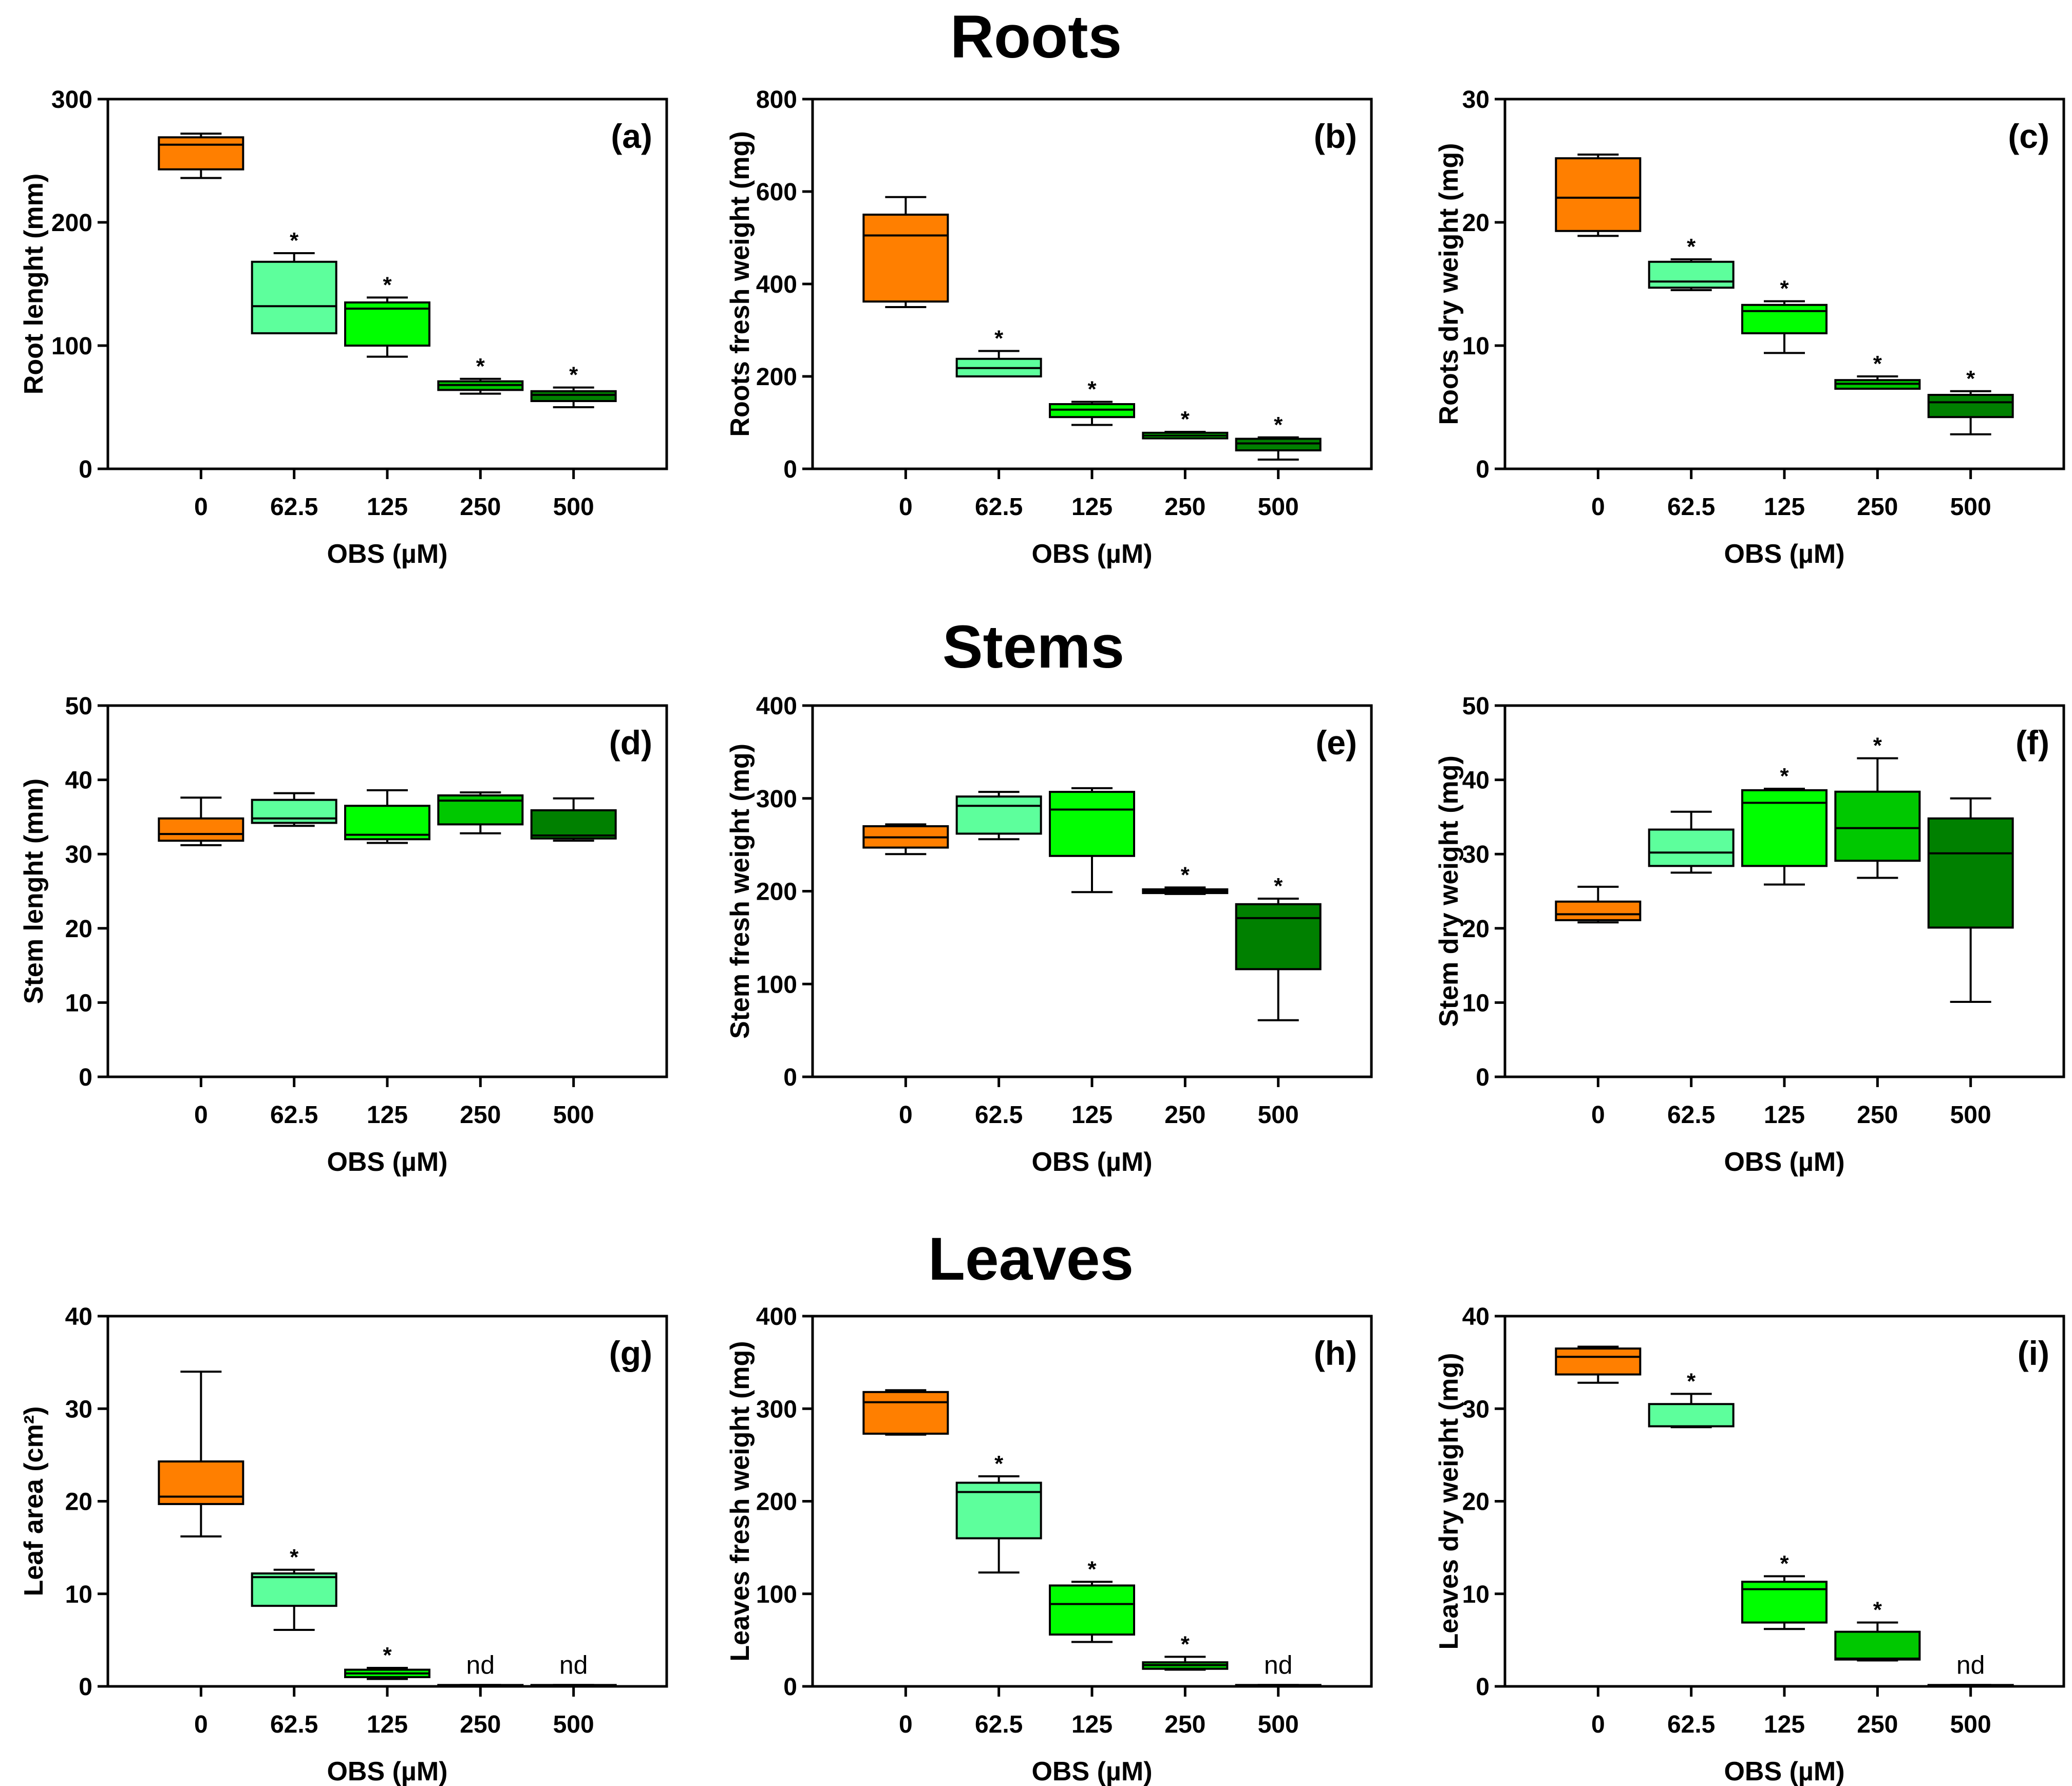  Describe the element at coordinates (2028, 136) in the screenshot. I see `panel-label: (c)` at that location.